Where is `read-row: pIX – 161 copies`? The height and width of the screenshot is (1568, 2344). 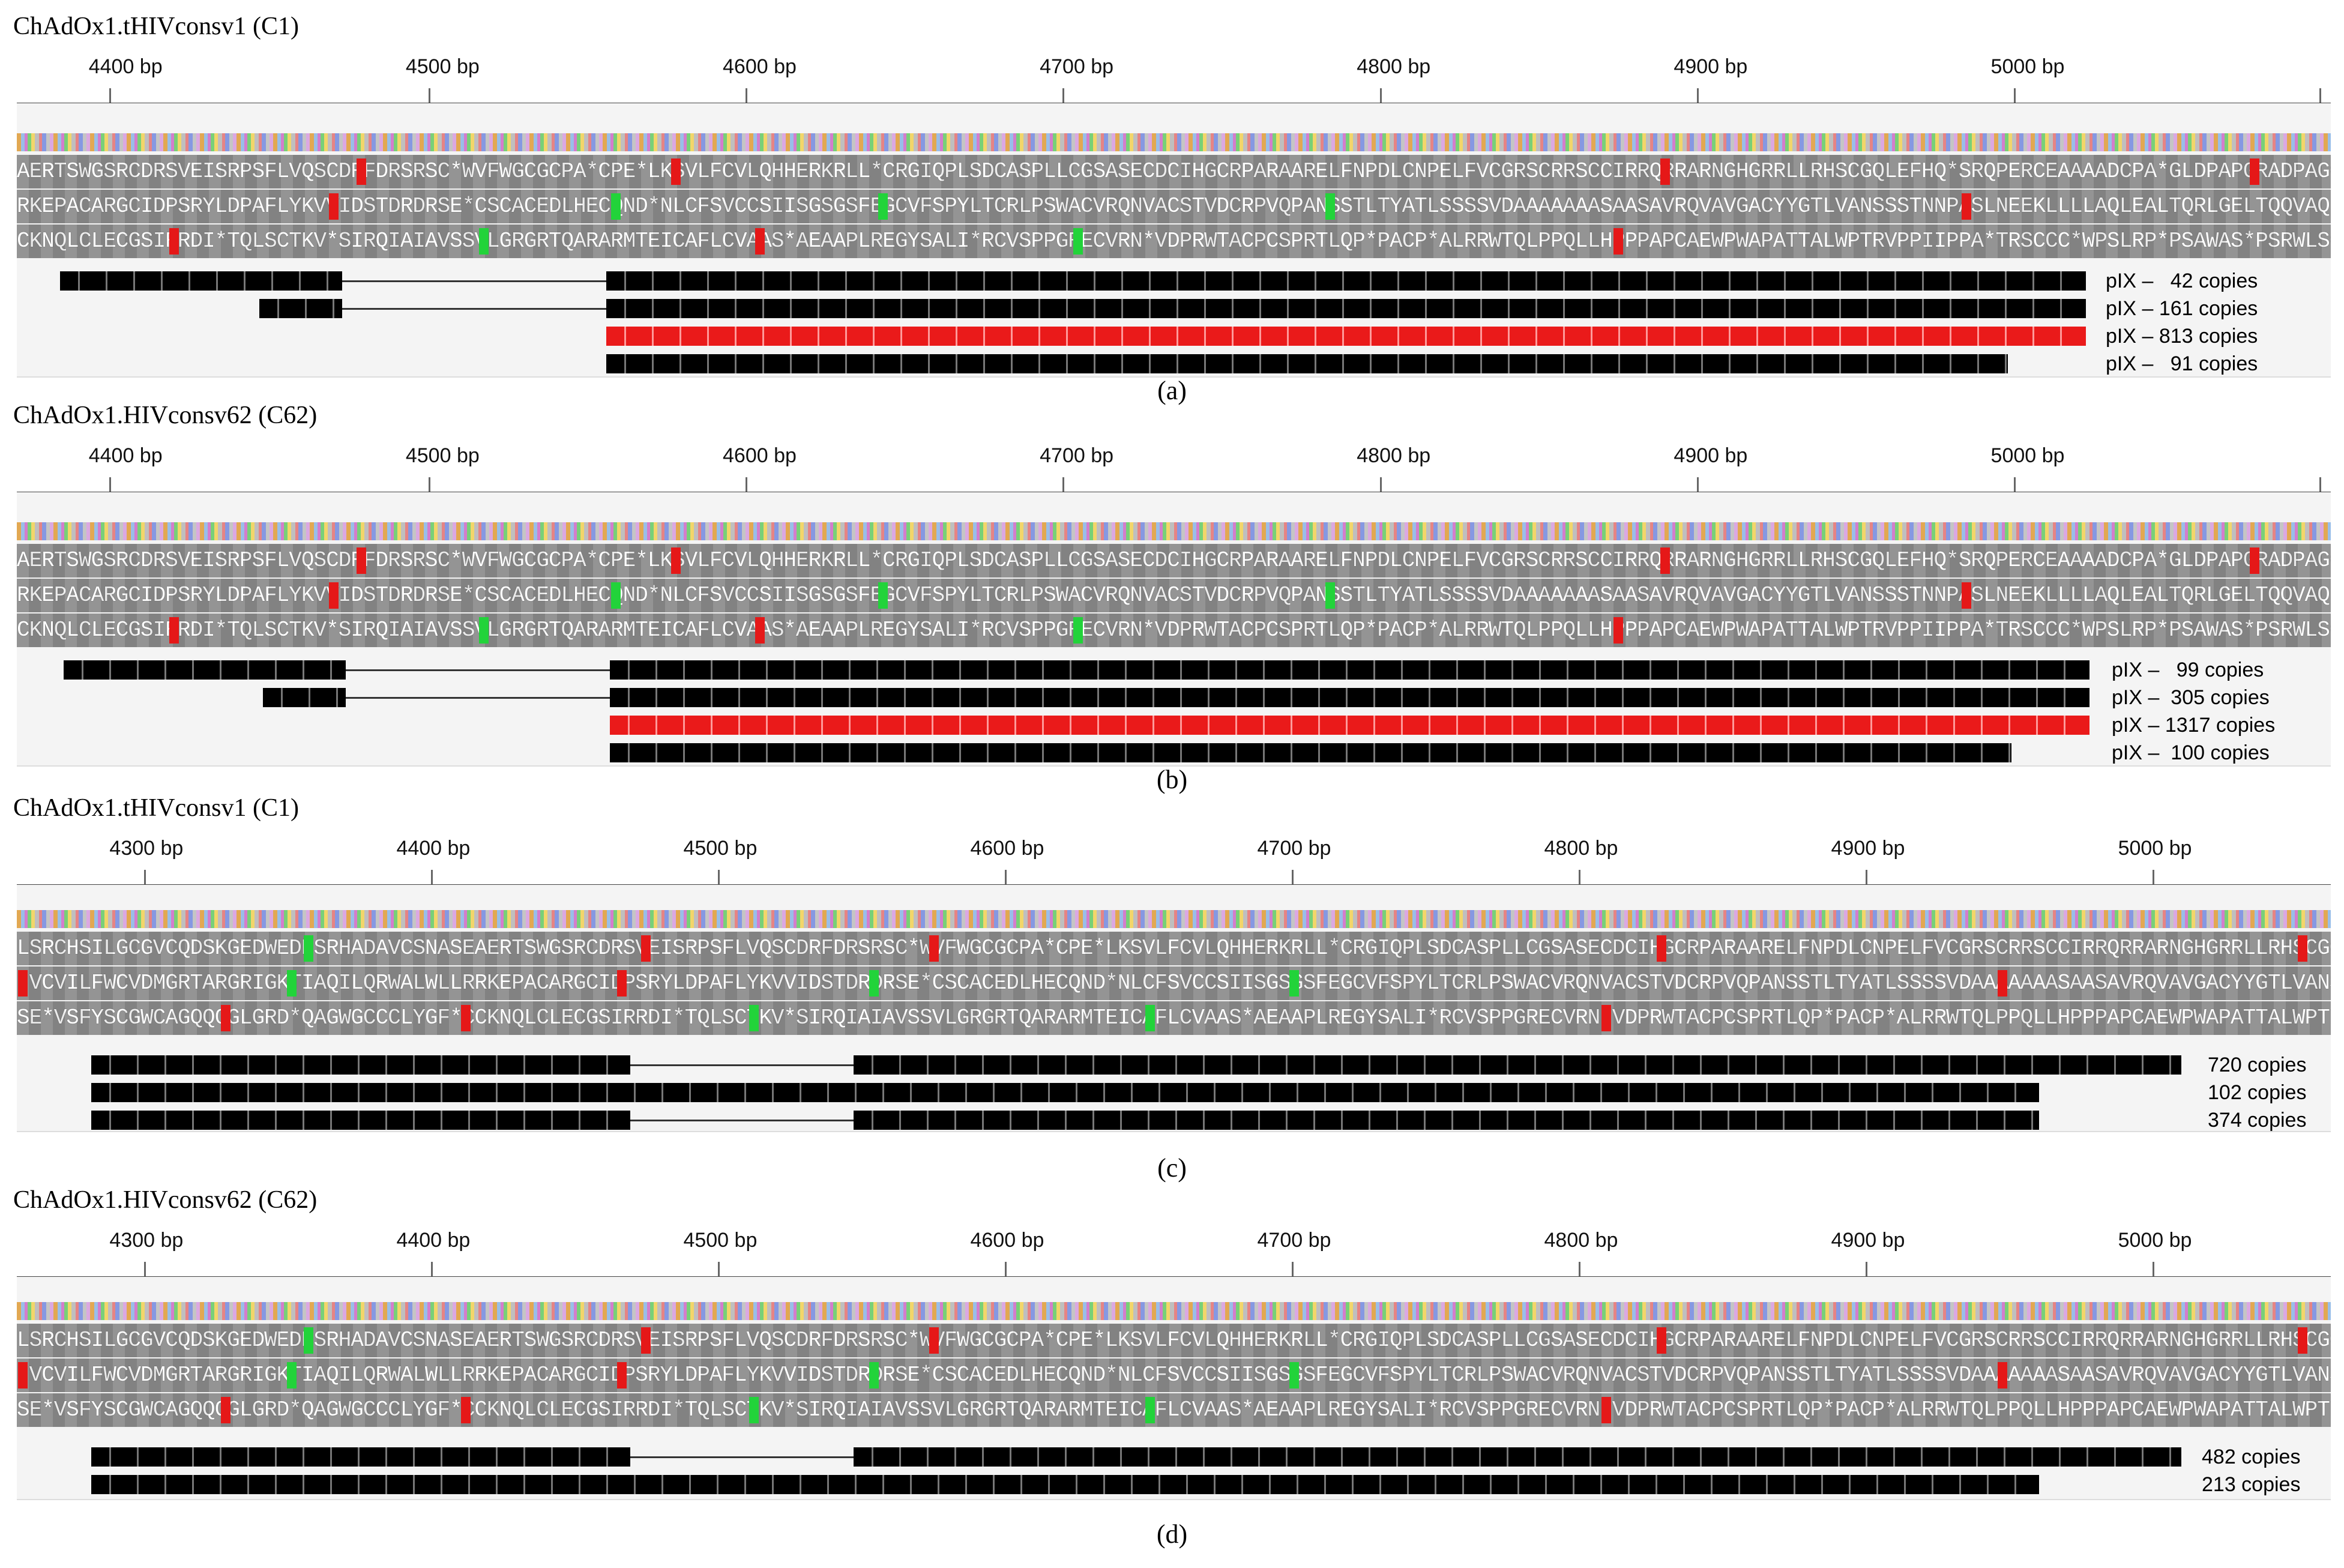 read-row: pIX – 161 copies is located at coordinates (1174, 308).